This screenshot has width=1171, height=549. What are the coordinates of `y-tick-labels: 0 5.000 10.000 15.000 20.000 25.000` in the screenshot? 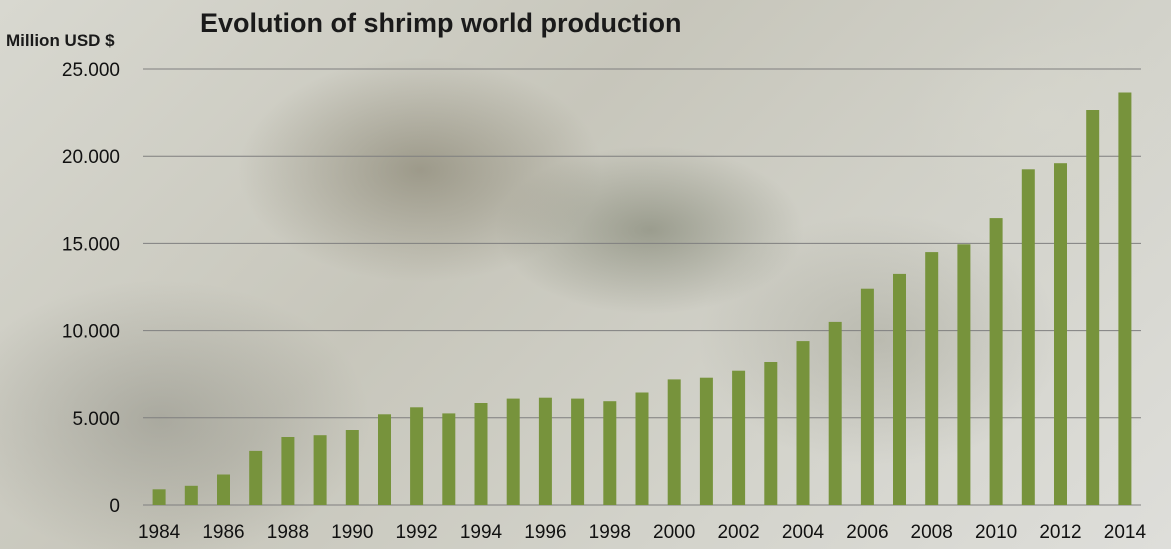 It's located at (91, 288).